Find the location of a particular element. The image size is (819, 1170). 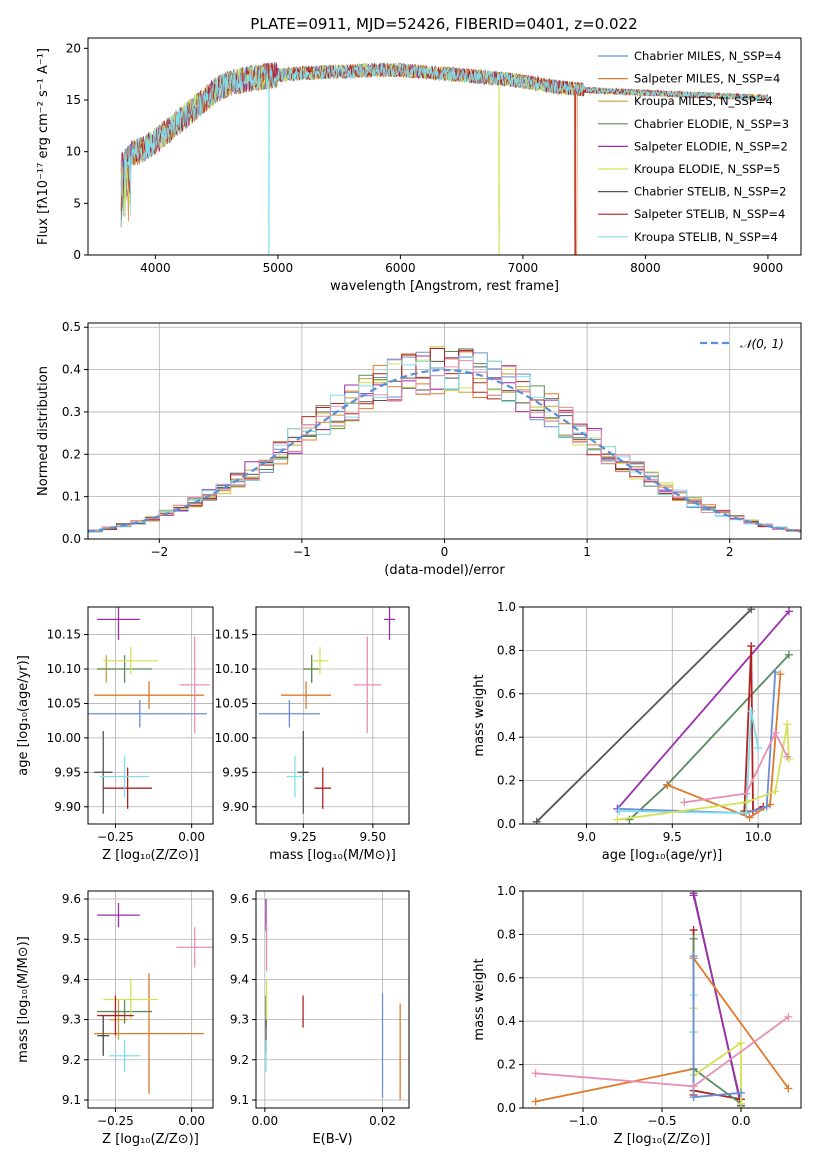

y-tick-label: 0.6 is located at coordinates (506, 978).